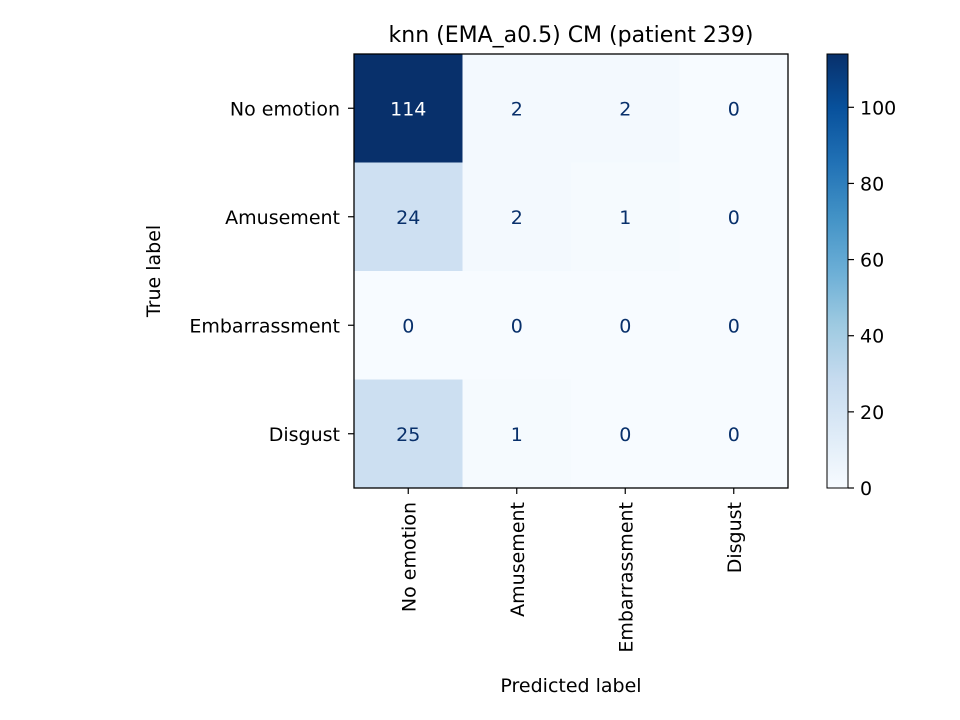 The height and width of the screenshot is (720, 960). I want to click on cell-value: 24, so click(408, 218).